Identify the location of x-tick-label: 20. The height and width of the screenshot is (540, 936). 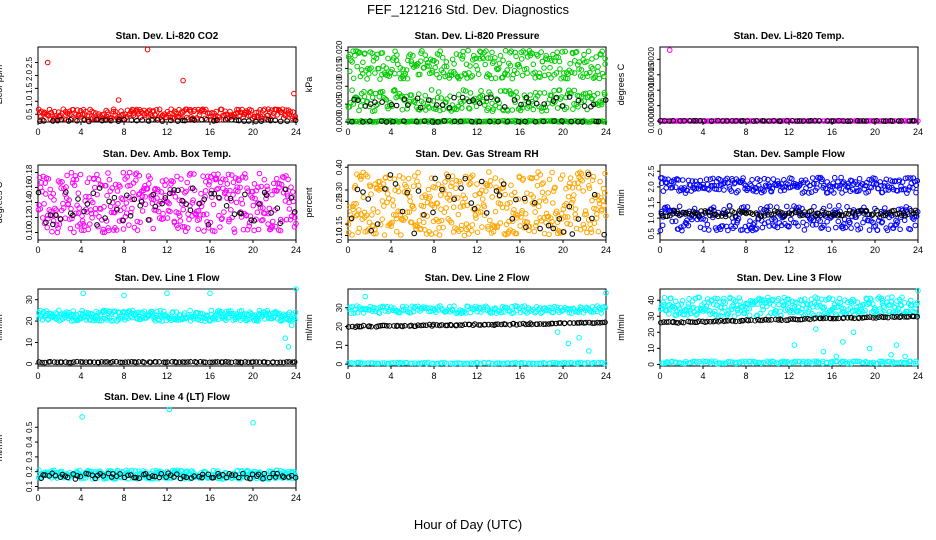
(563, 132).